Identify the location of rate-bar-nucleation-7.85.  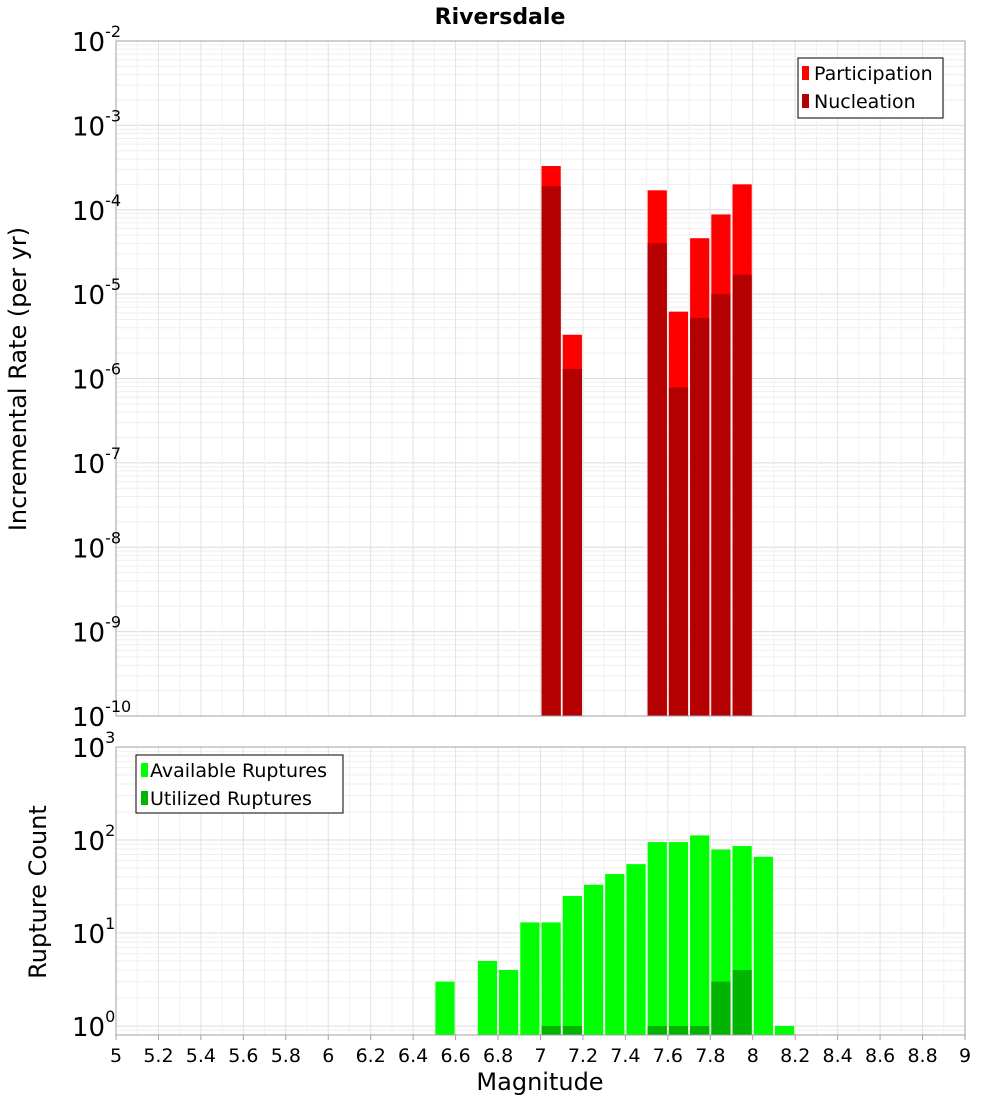
(721, 505).